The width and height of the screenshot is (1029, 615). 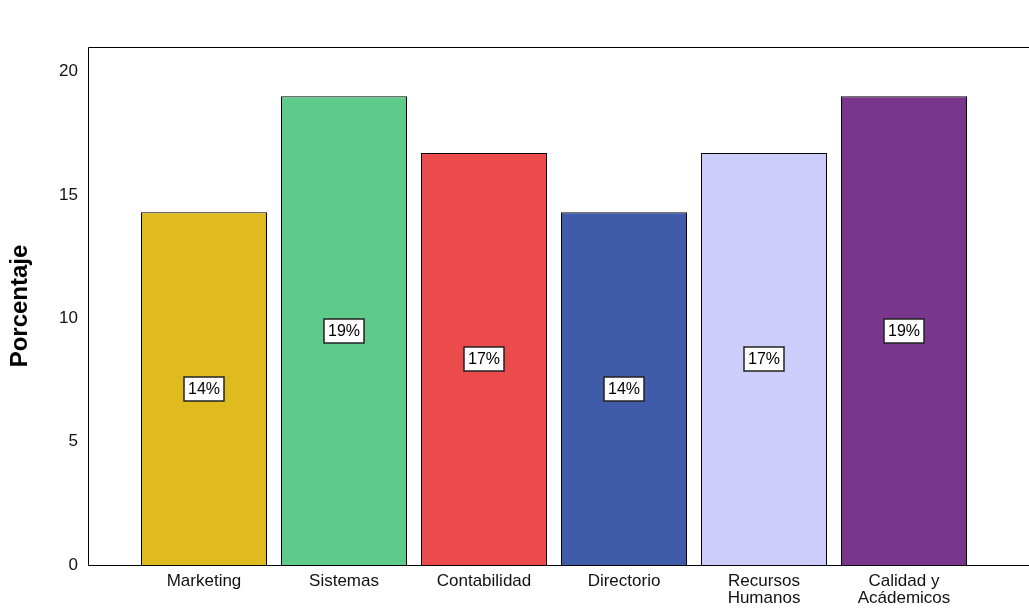 What do you see at coordinates (624, 581) in the screenshot?
I see `x-tick-label: Directorio` at bounding box center [624, 581].